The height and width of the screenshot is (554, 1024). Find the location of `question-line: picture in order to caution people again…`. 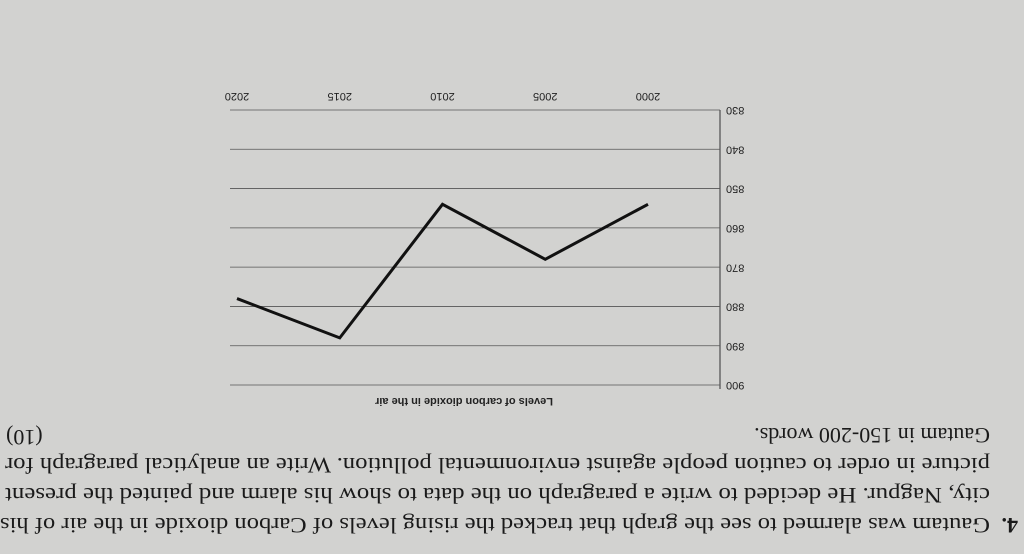

question-line: picture in order to caution people again… is located at coordinates (497, 465).